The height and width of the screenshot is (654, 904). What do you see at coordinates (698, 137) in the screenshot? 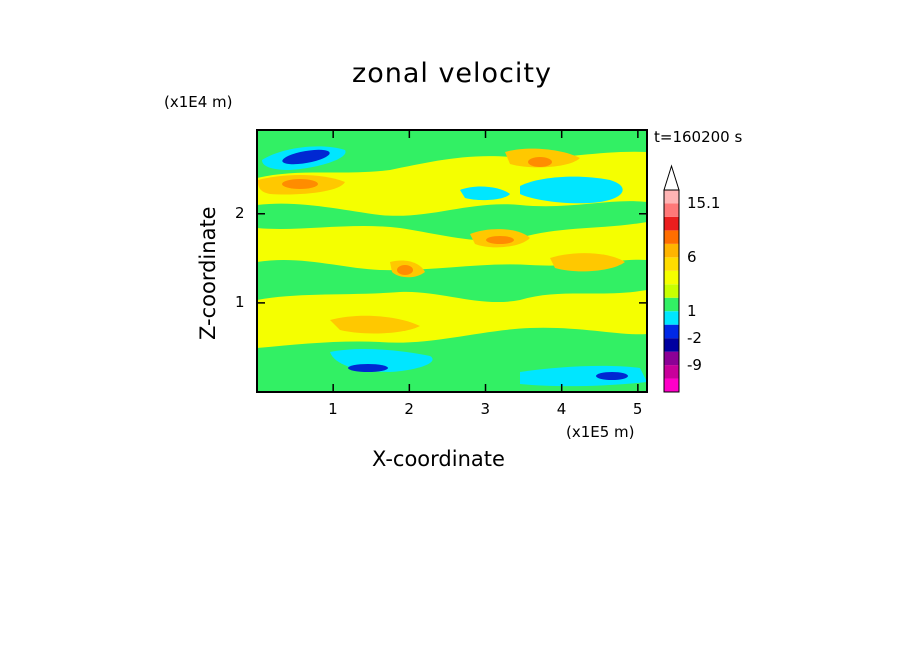
I see `time-label: t=160200 s` at bounding box center [698, 137].